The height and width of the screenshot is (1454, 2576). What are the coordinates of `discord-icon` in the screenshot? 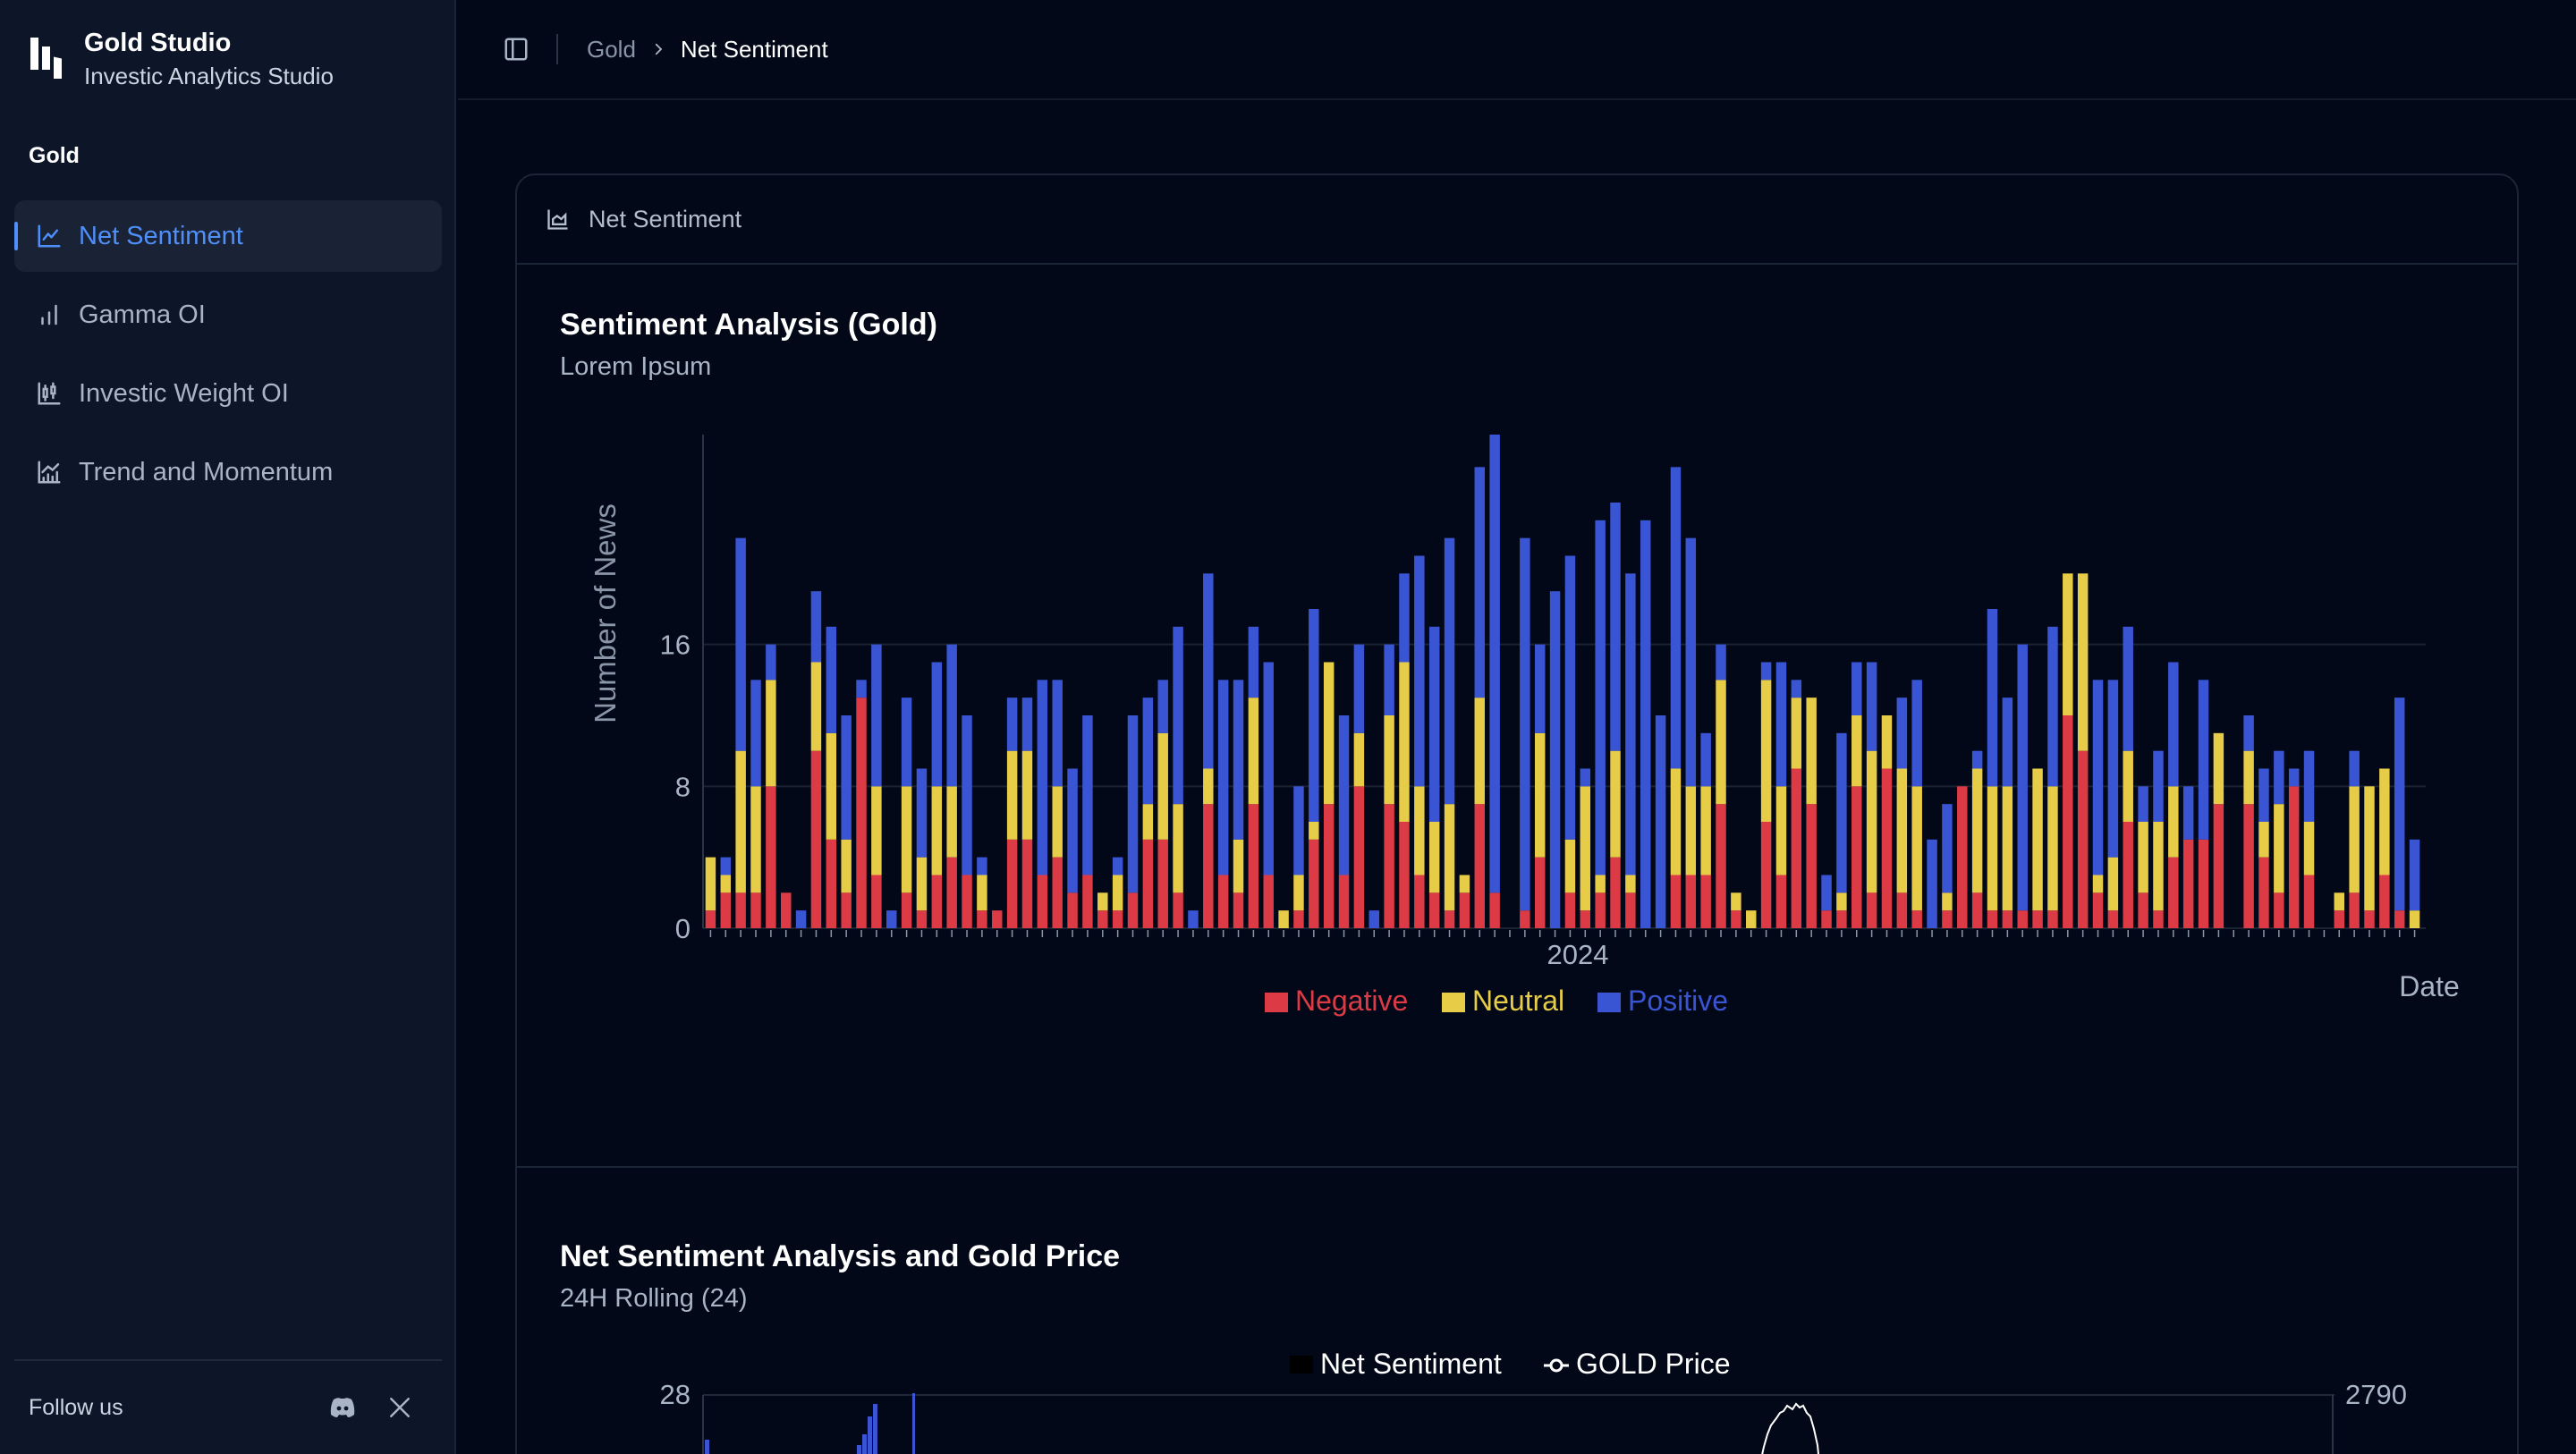 It's located at (342, 1407).